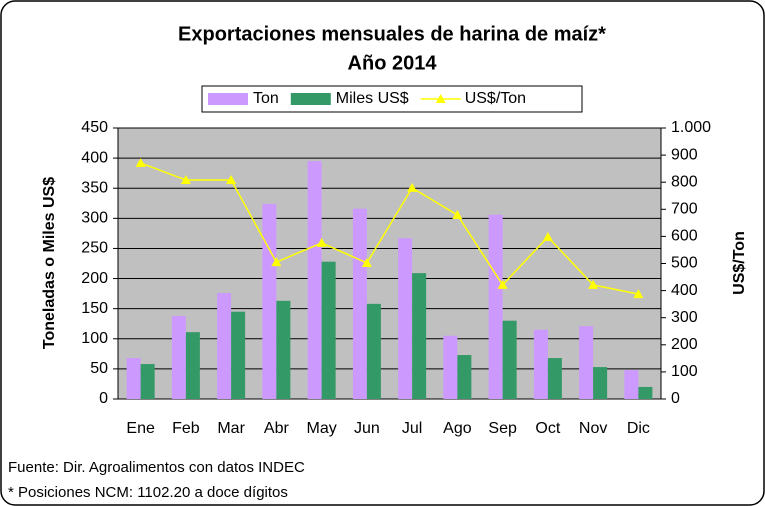  What do you see at coordinates (266, 98) in the screenshot?
I see `legend-label: Ton` at bounding box center [266, 98].